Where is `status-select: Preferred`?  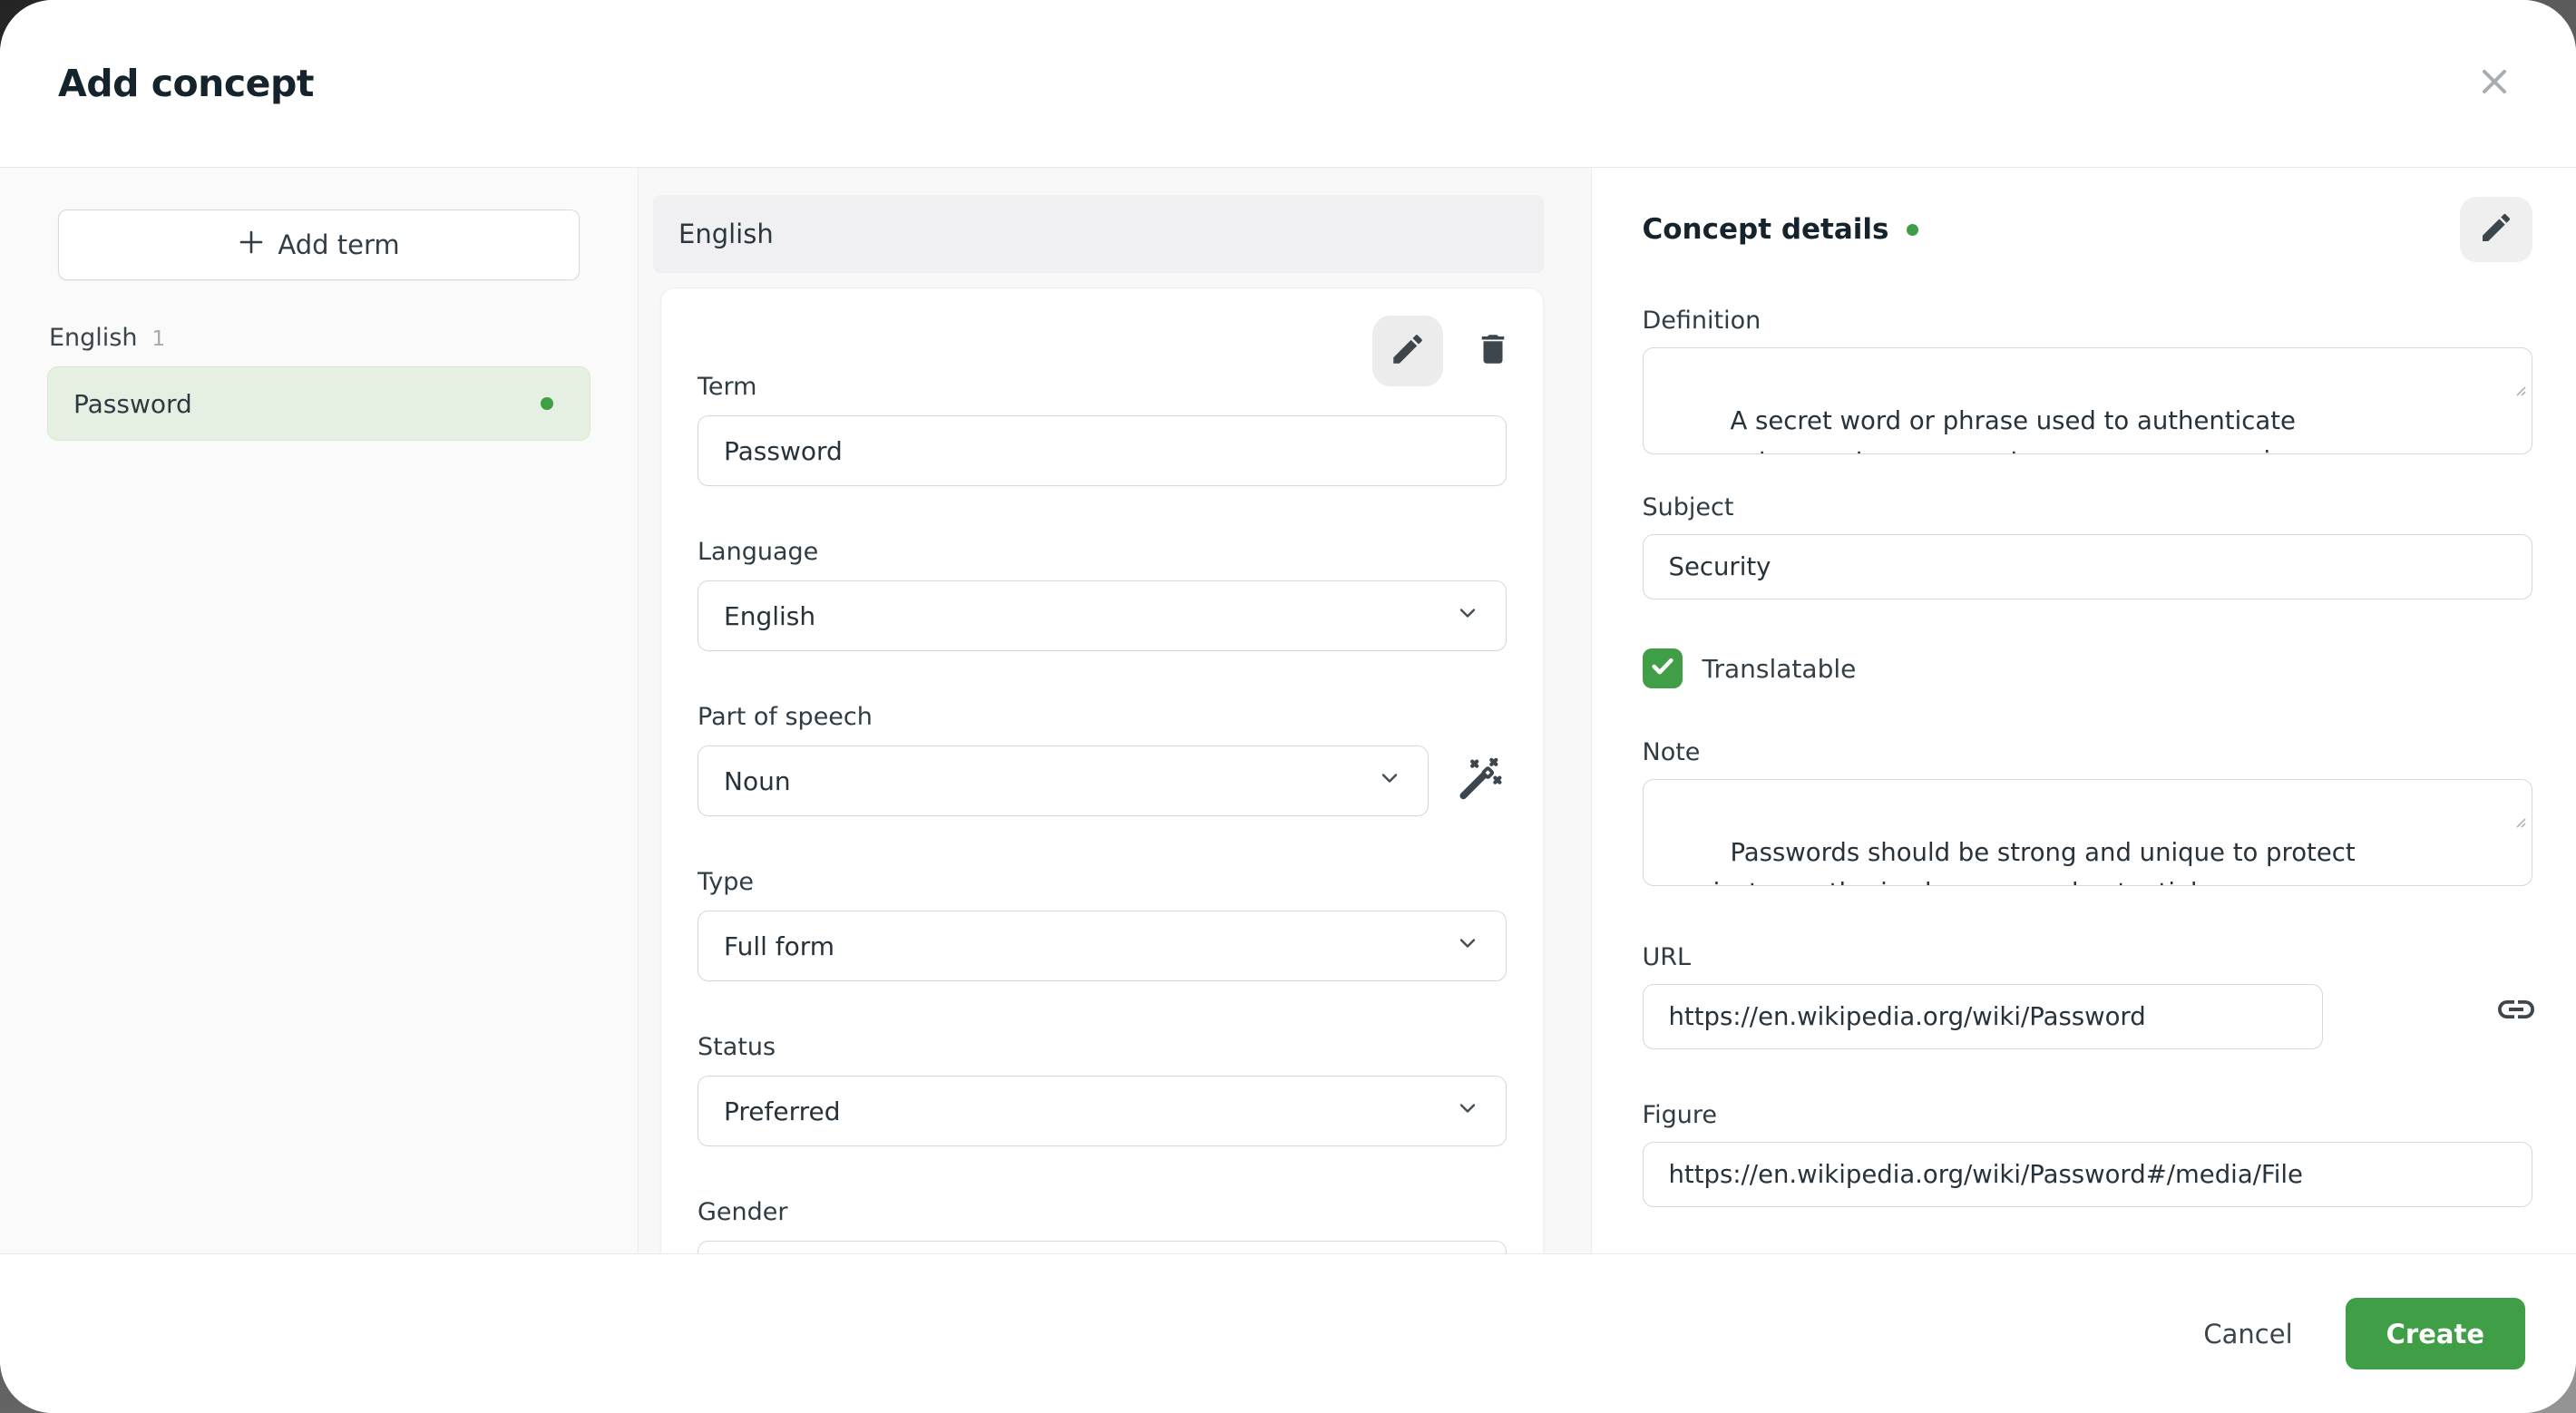
status-select: Preferred is located at coordinates (1102, 1111).